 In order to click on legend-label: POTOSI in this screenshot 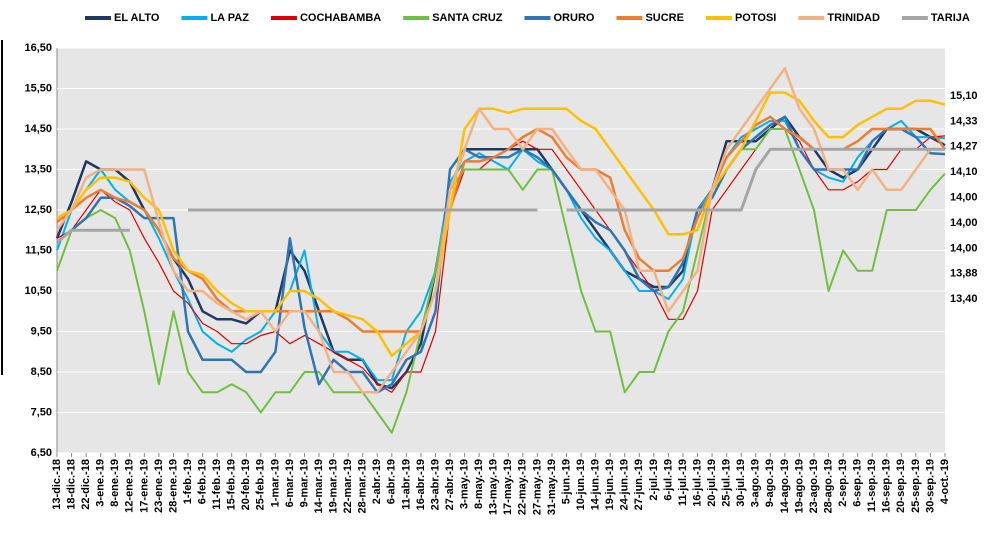, I will do `click(755, 18)`.